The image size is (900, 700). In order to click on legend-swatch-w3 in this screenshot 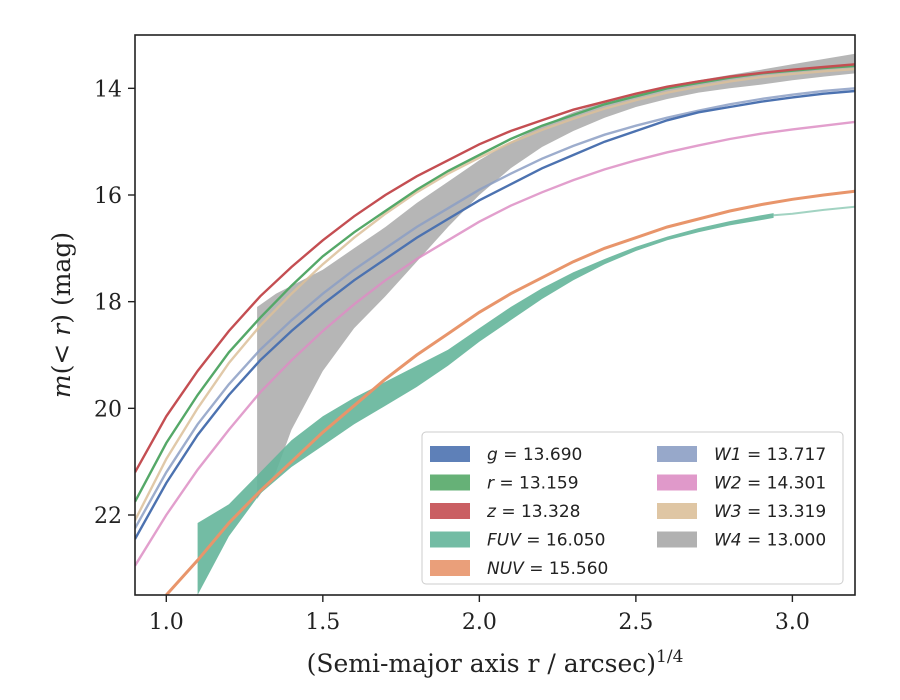, I will do `click(677, 511)`.